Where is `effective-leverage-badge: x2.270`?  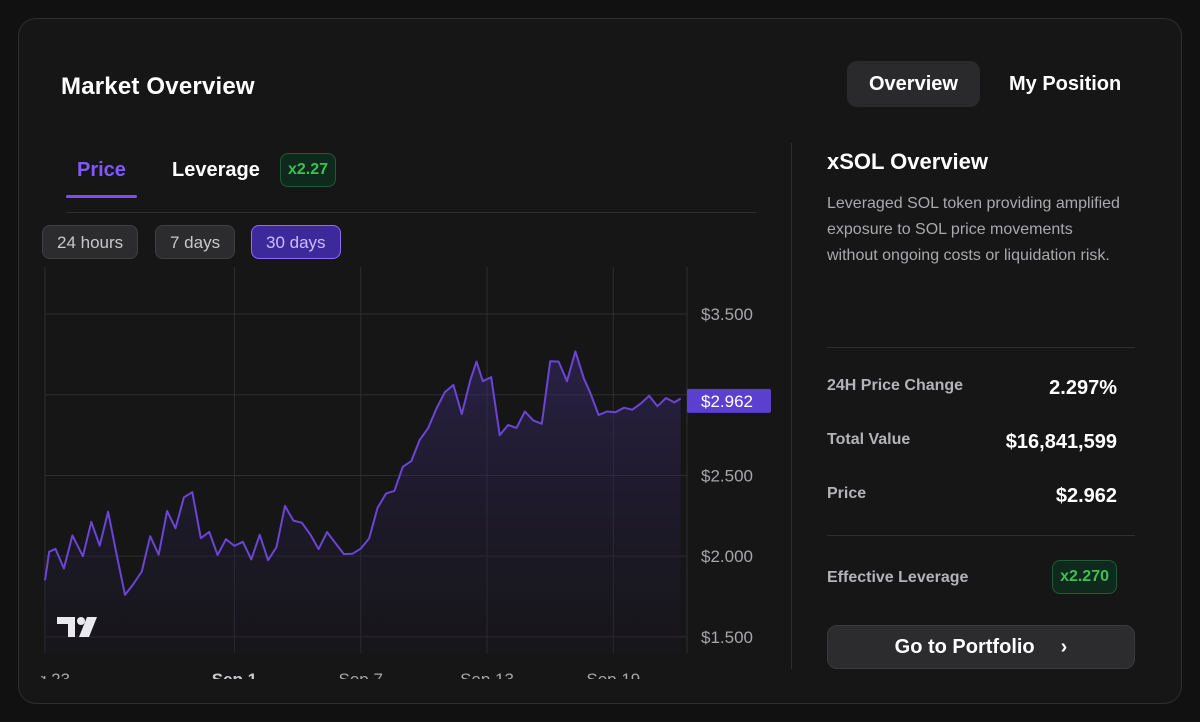 effective-leverage-badge: x2.270 is located at coordinates (1084, 577).